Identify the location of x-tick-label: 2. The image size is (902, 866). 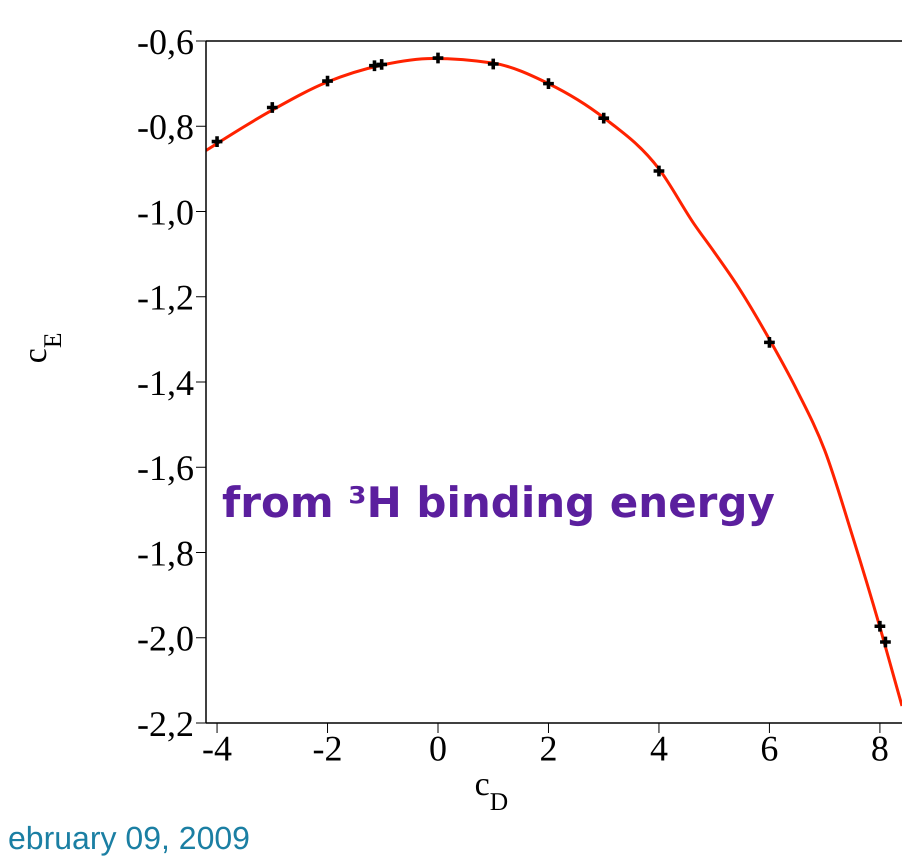
(548, 748).